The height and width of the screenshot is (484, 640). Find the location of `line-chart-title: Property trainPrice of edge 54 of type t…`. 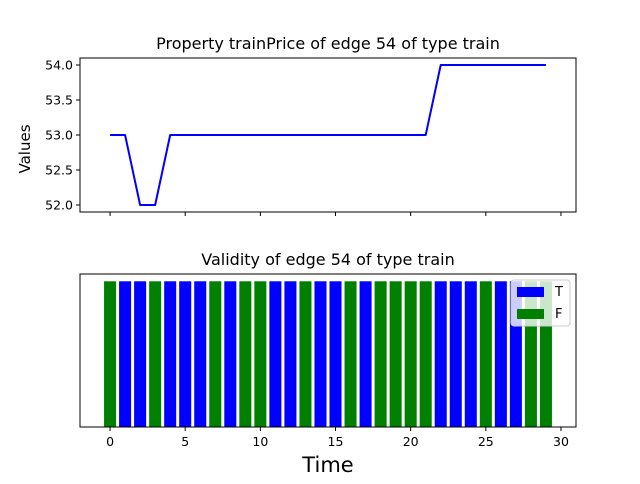

line-chart-title: Property trainPrice of edge 54 of type t… is located at coordinates (328, 43).